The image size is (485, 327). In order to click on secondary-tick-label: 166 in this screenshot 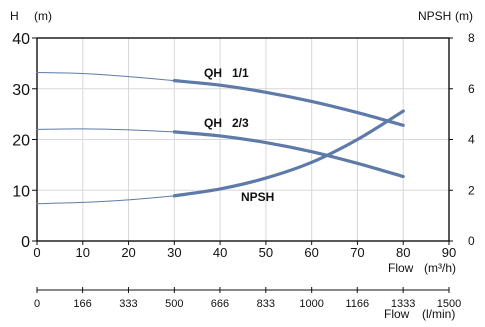, I will do `click(82, 304)`.